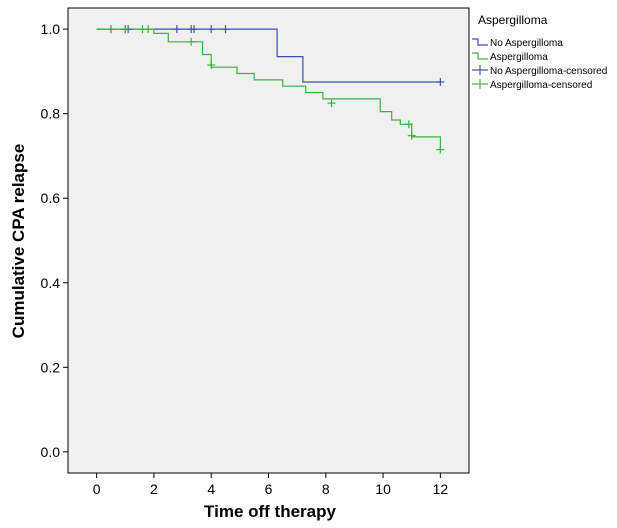  I want to click on x-tick-label: 12, so click(441, 489).